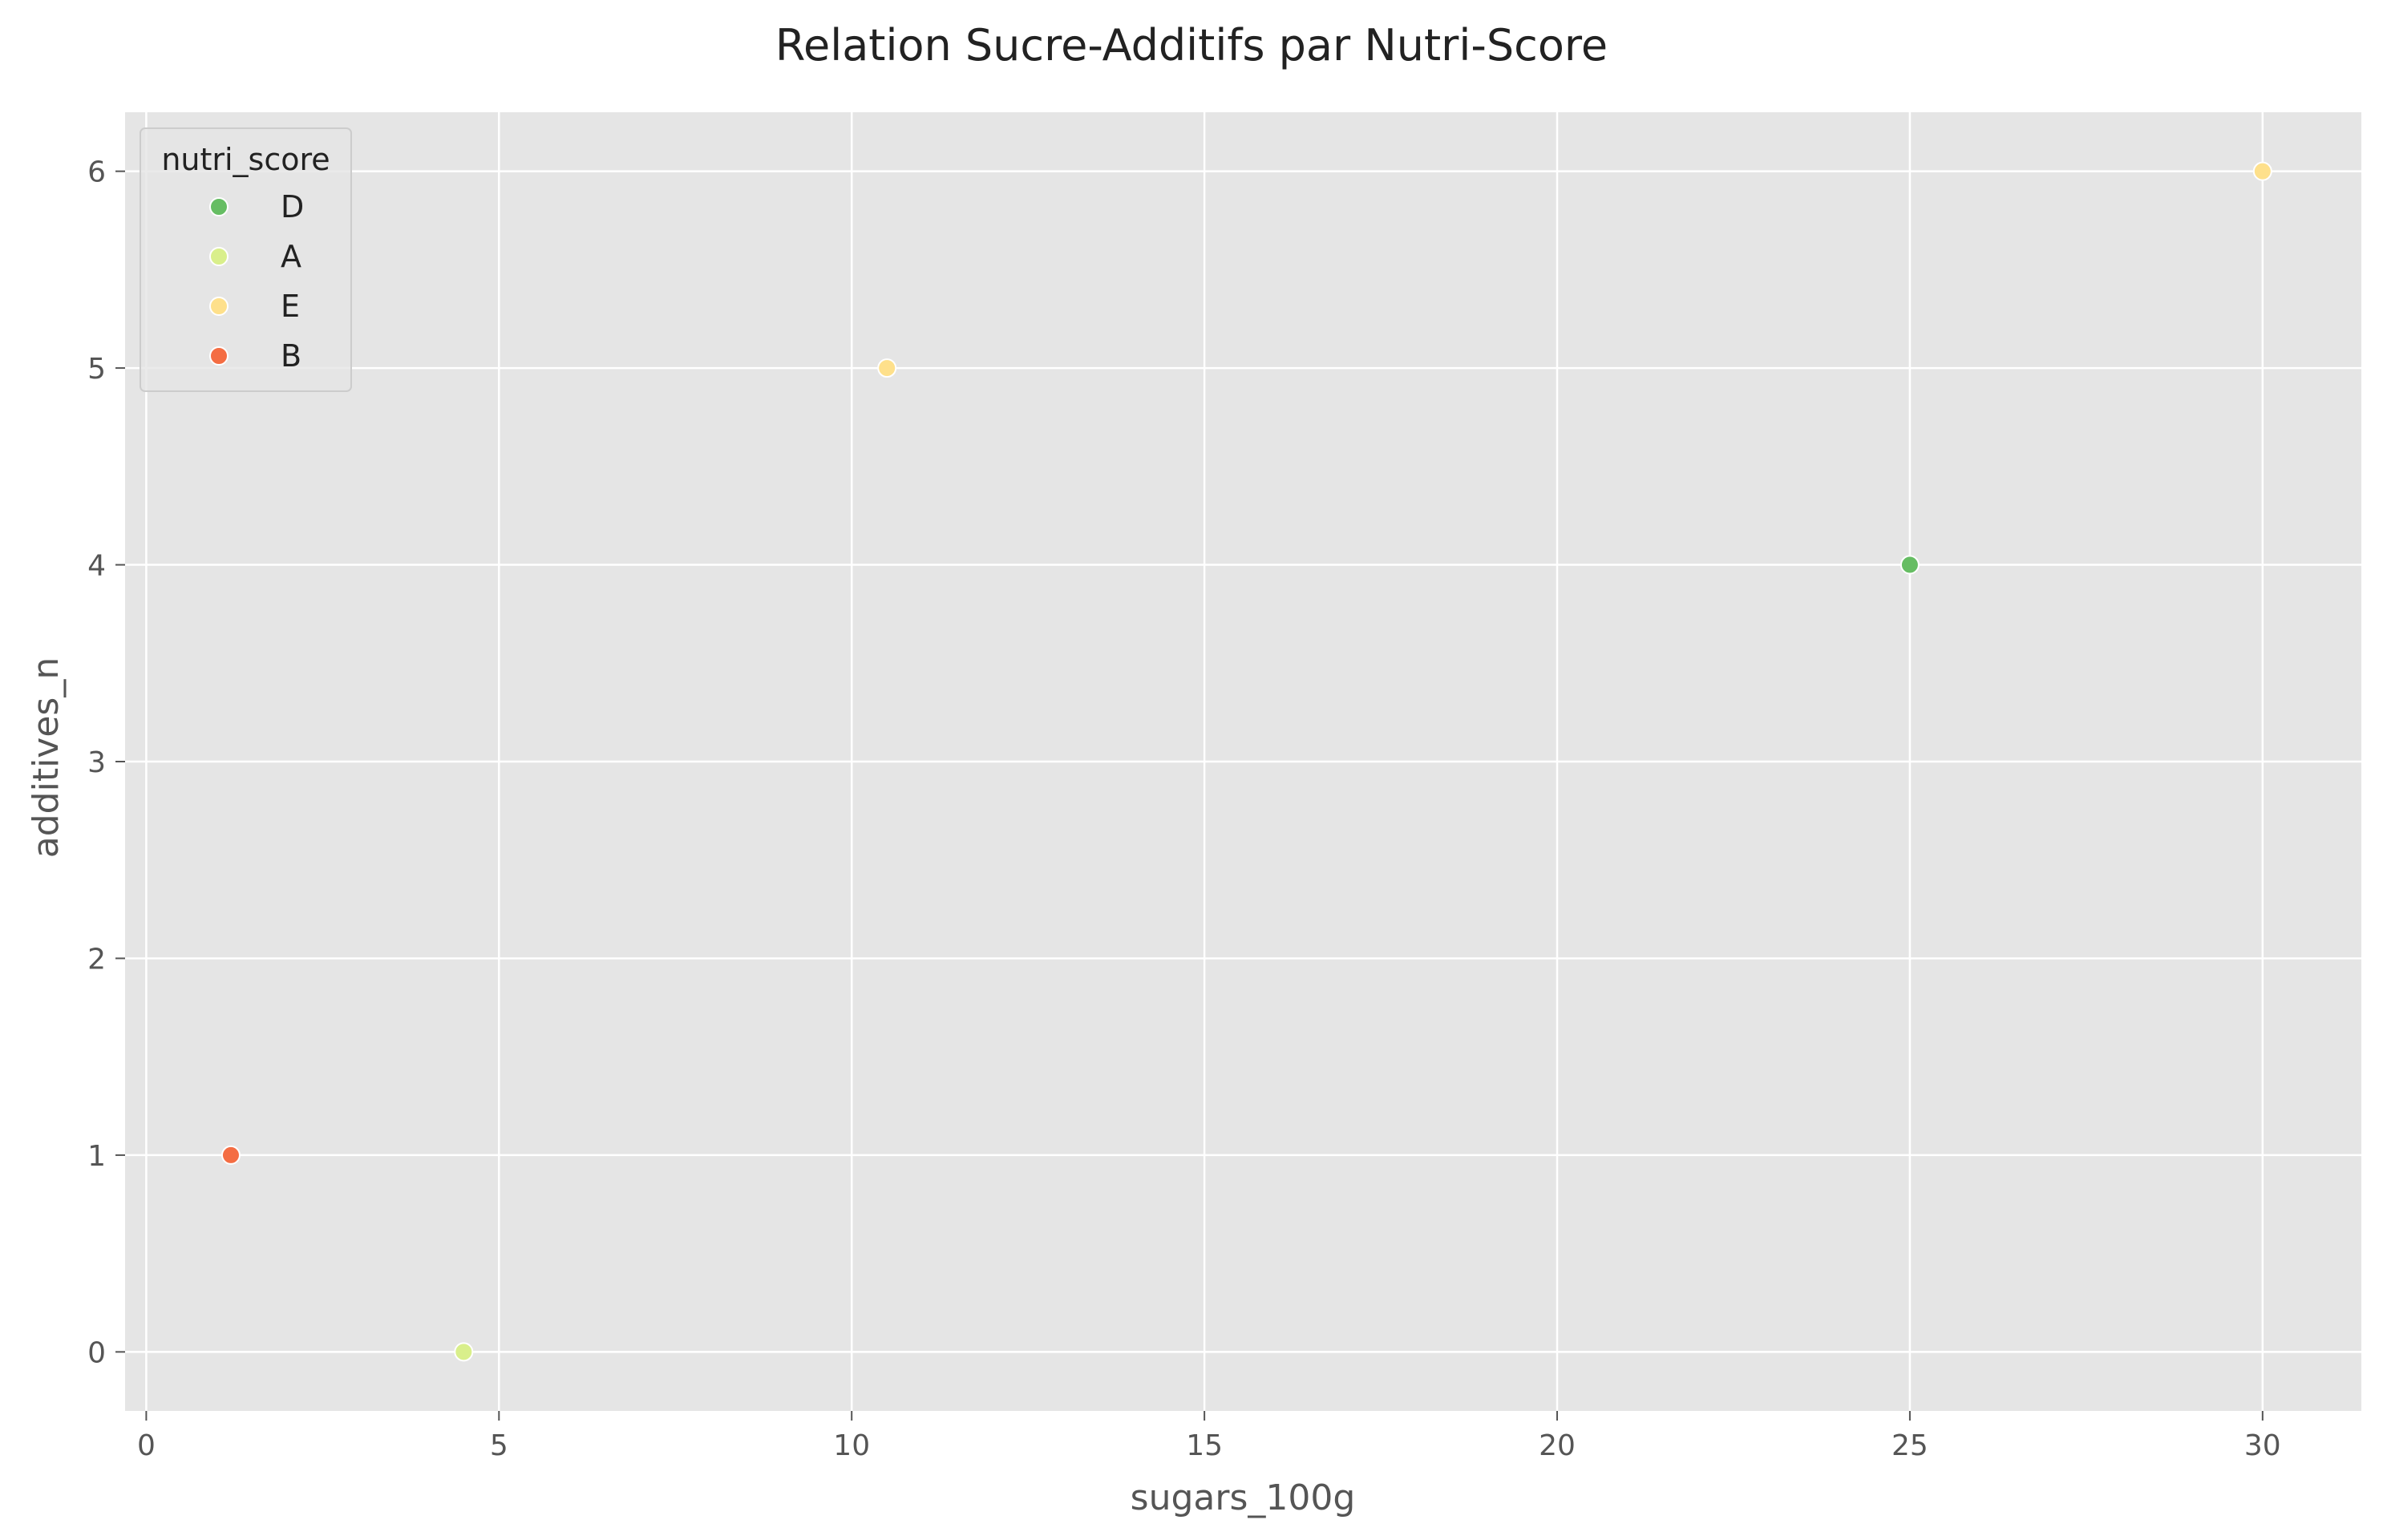 This screenshot has height=1540, width=2383. What do you see at coordinates (219, 207) in the screenshot?
I see `legend-marker-D` at bounding box center [219, 207].